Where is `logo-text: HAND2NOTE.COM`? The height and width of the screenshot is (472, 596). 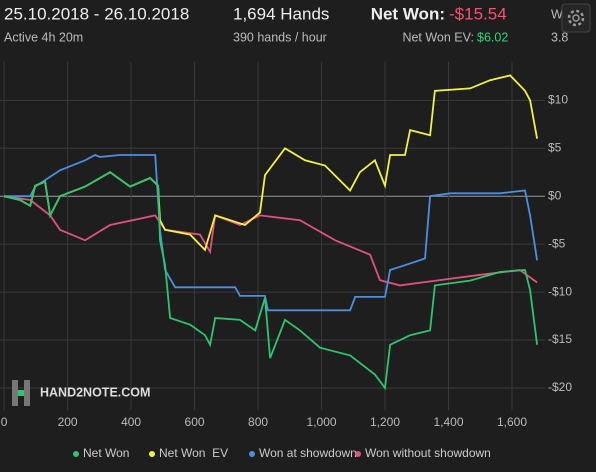
logo-text: HAND2NOTE.COM is located at coordinates (95, 392).